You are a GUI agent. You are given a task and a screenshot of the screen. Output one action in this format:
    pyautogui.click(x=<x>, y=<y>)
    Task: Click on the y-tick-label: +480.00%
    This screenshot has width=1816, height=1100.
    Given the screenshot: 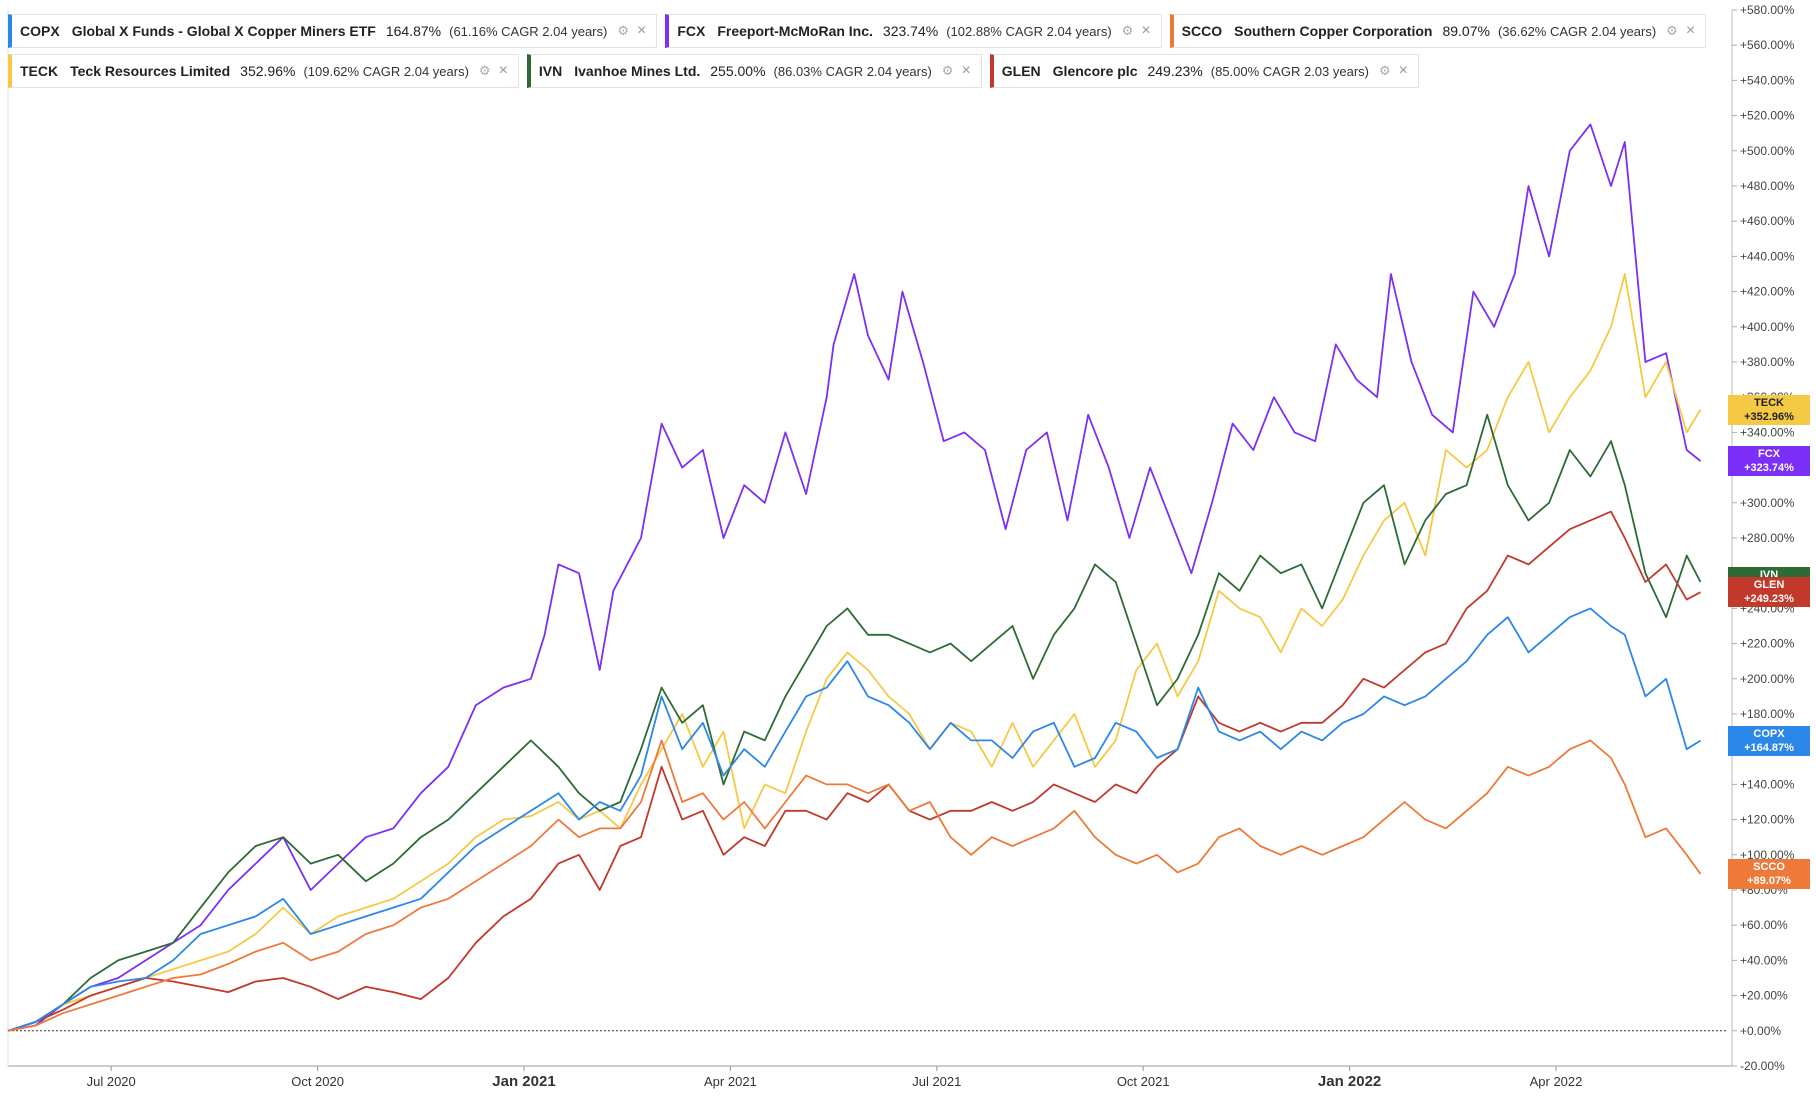 What is the action you would take?
    pyautogui.click(x=1767, y=186)
    